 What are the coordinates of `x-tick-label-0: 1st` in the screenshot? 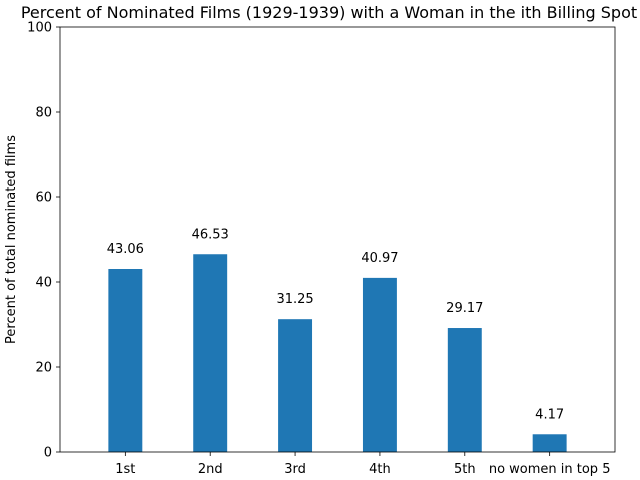 It's located at (125, 469).